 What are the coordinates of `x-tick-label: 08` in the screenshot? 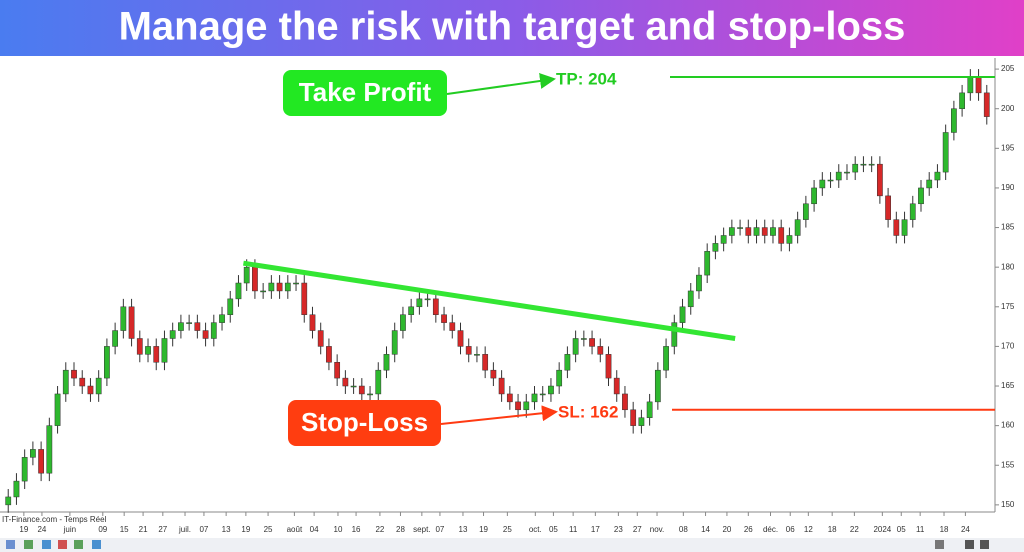 It's located at (683, 529).